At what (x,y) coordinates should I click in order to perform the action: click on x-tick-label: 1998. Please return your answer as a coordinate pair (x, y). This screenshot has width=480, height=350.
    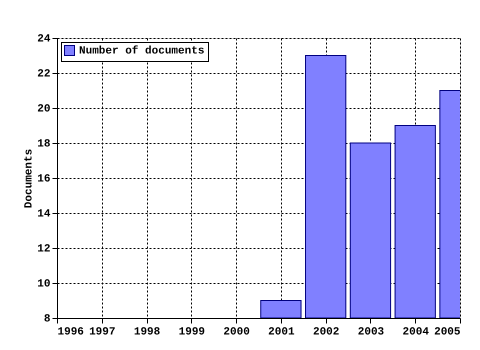
    Looking at the image, I should click on (147, 332).